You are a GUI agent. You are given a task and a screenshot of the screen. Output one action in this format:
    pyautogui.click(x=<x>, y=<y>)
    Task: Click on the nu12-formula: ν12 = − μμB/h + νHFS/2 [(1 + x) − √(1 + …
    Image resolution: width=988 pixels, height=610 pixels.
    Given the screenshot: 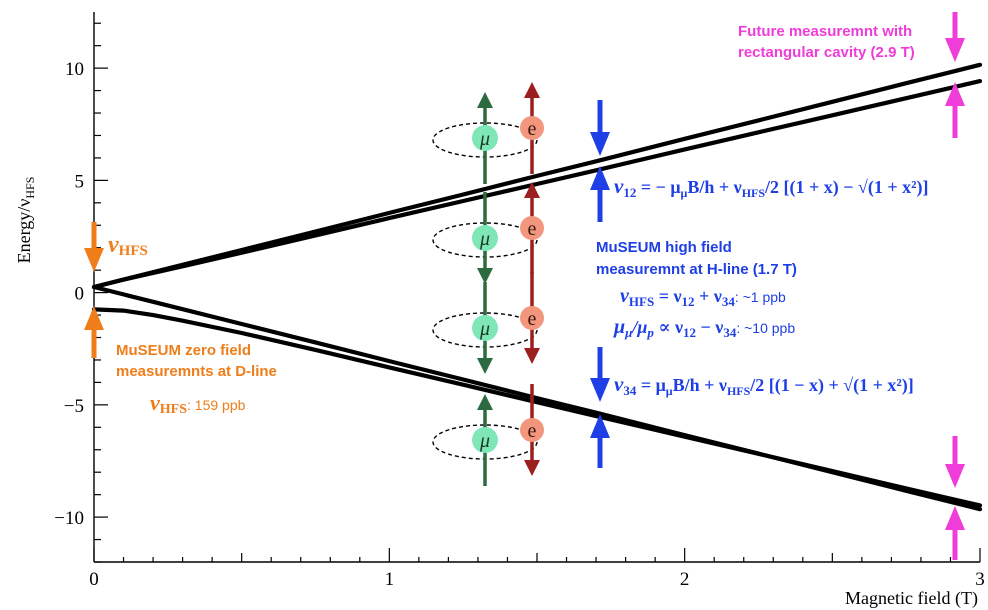 What is the action you would take?
    pyautogui.click(x=771, y=187)
    